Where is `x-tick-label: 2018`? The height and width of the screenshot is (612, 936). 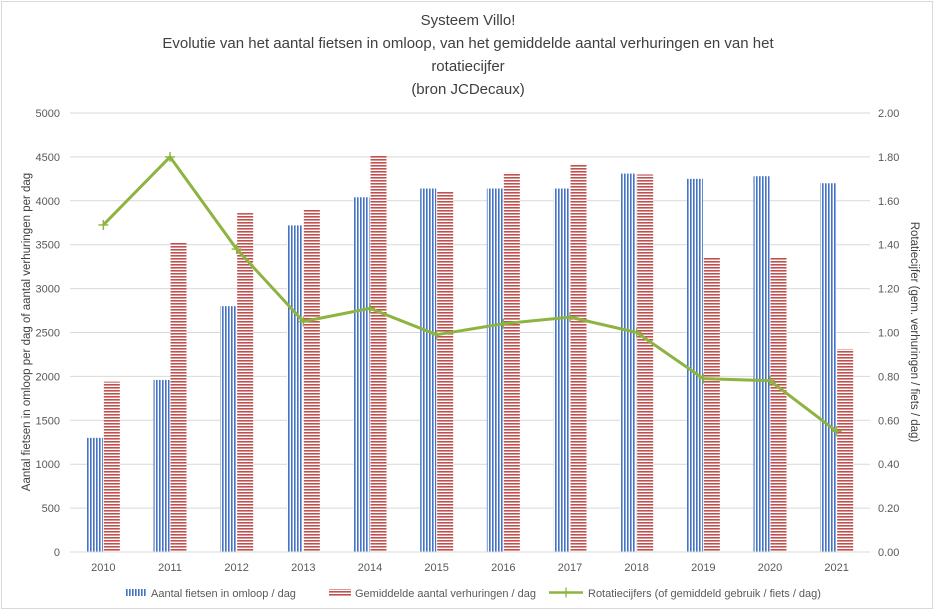 x-tick-label: 2018 is located at coordinates (636, 568).